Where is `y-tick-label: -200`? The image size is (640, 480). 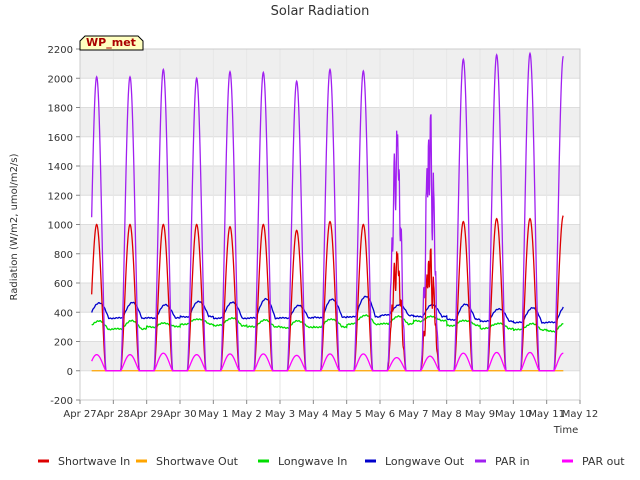 y-tick-label: -200 is located at coordinates (61, 401).